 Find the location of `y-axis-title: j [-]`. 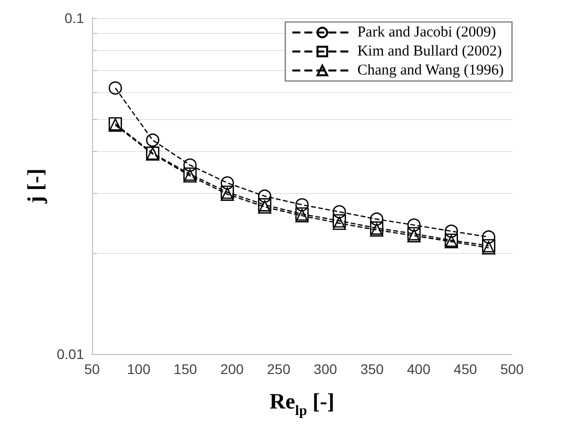

y-axis-title: j [-] is located at coordinates (35, 186).